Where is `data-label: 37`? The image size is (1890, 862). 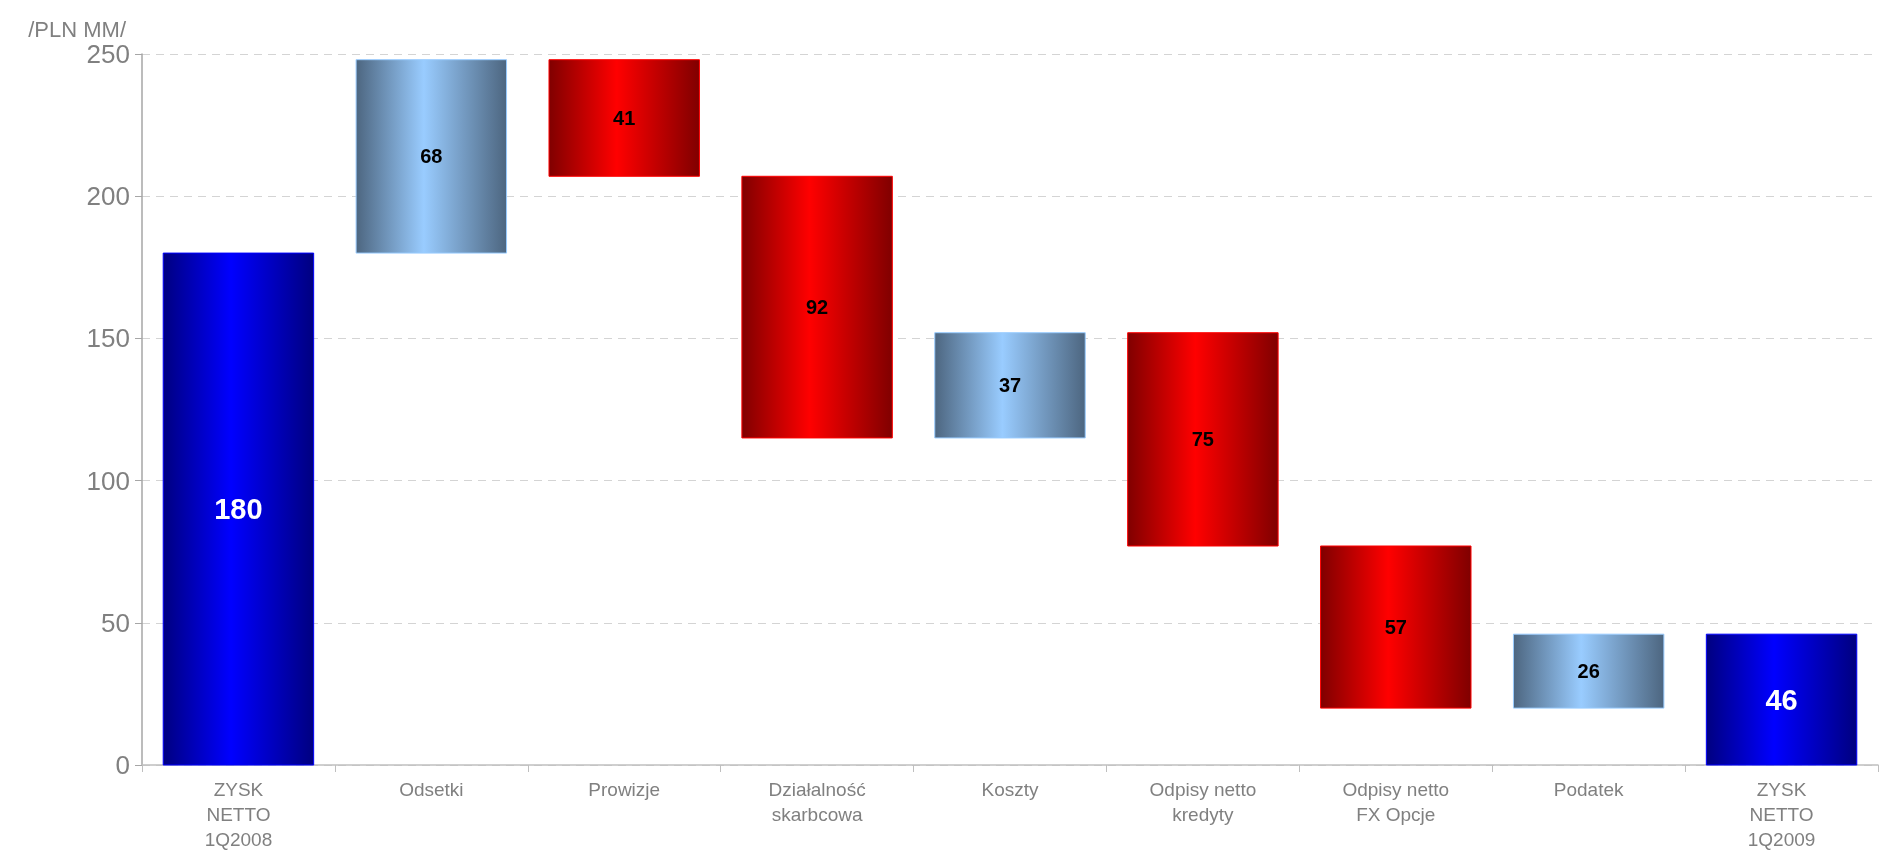 data-label: 37 is located at coordinates (1010, 385).